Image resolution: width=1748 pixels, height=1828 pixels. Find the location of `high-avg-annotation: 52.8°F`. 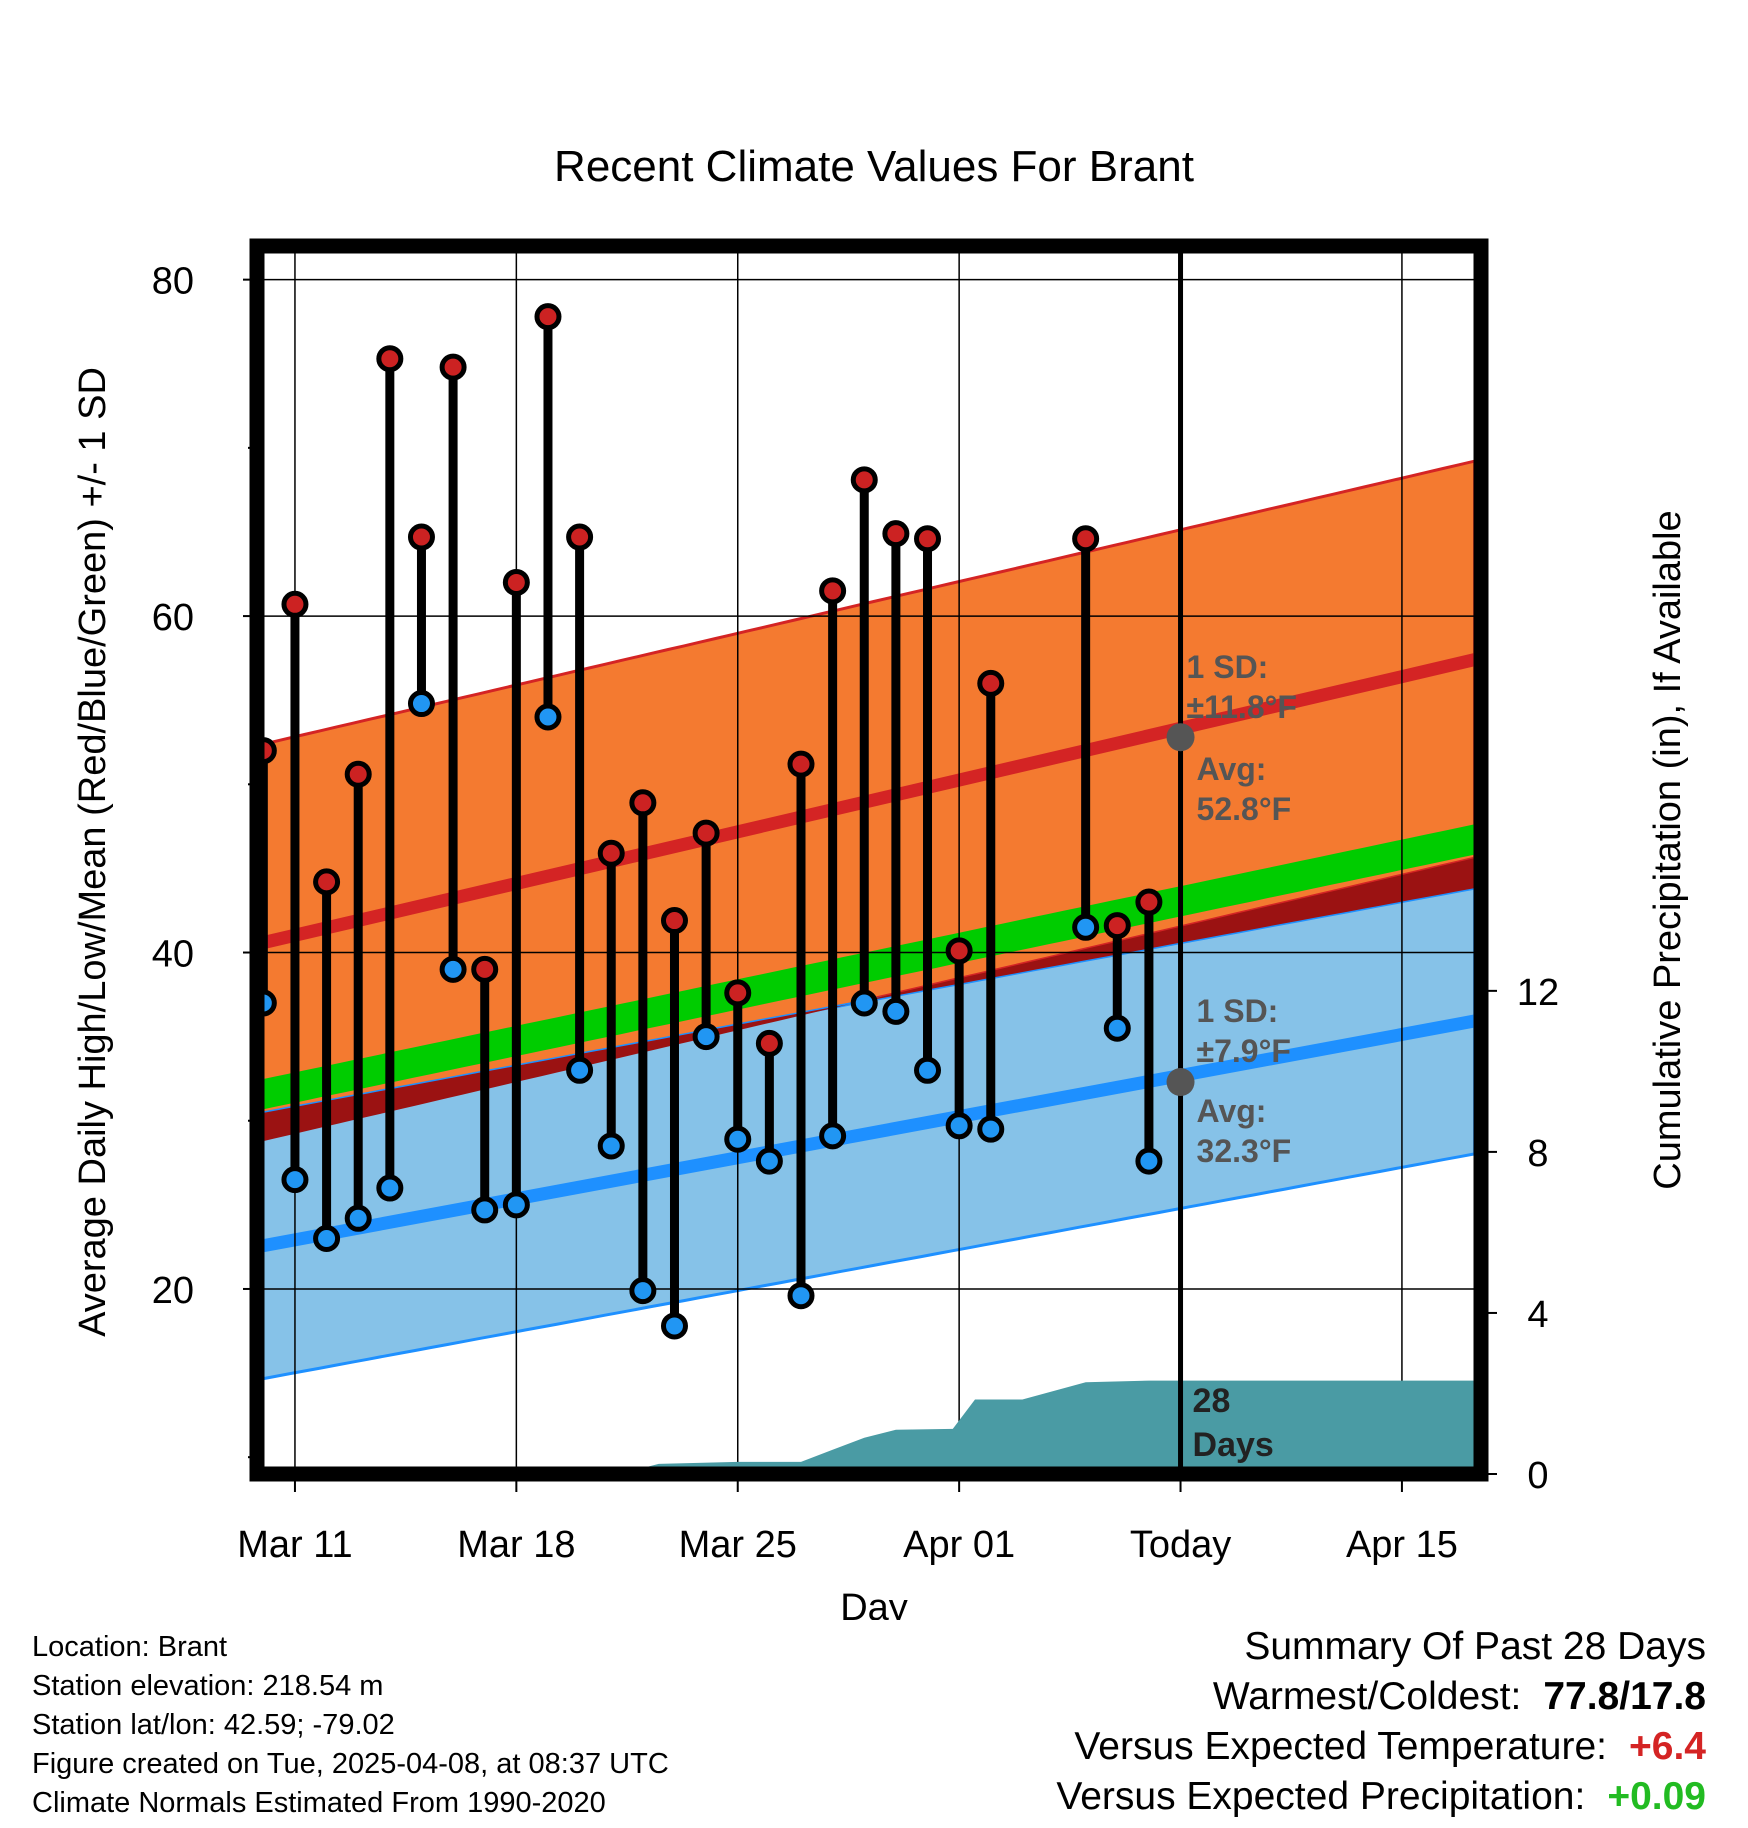

high-avg-annotation: 52.8°F is located at coordinates (1244, 809).